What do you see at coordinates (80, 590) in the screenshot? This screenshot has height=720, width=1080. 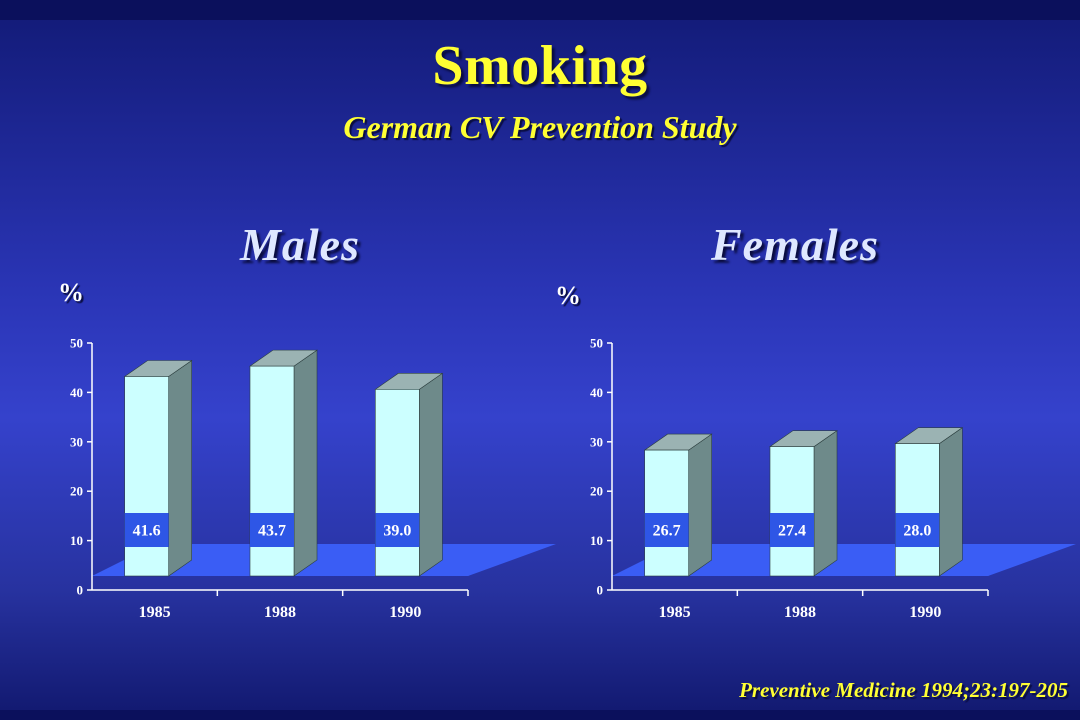 I see `males-y-tick-label: 0` at bounding box center [80, 590].